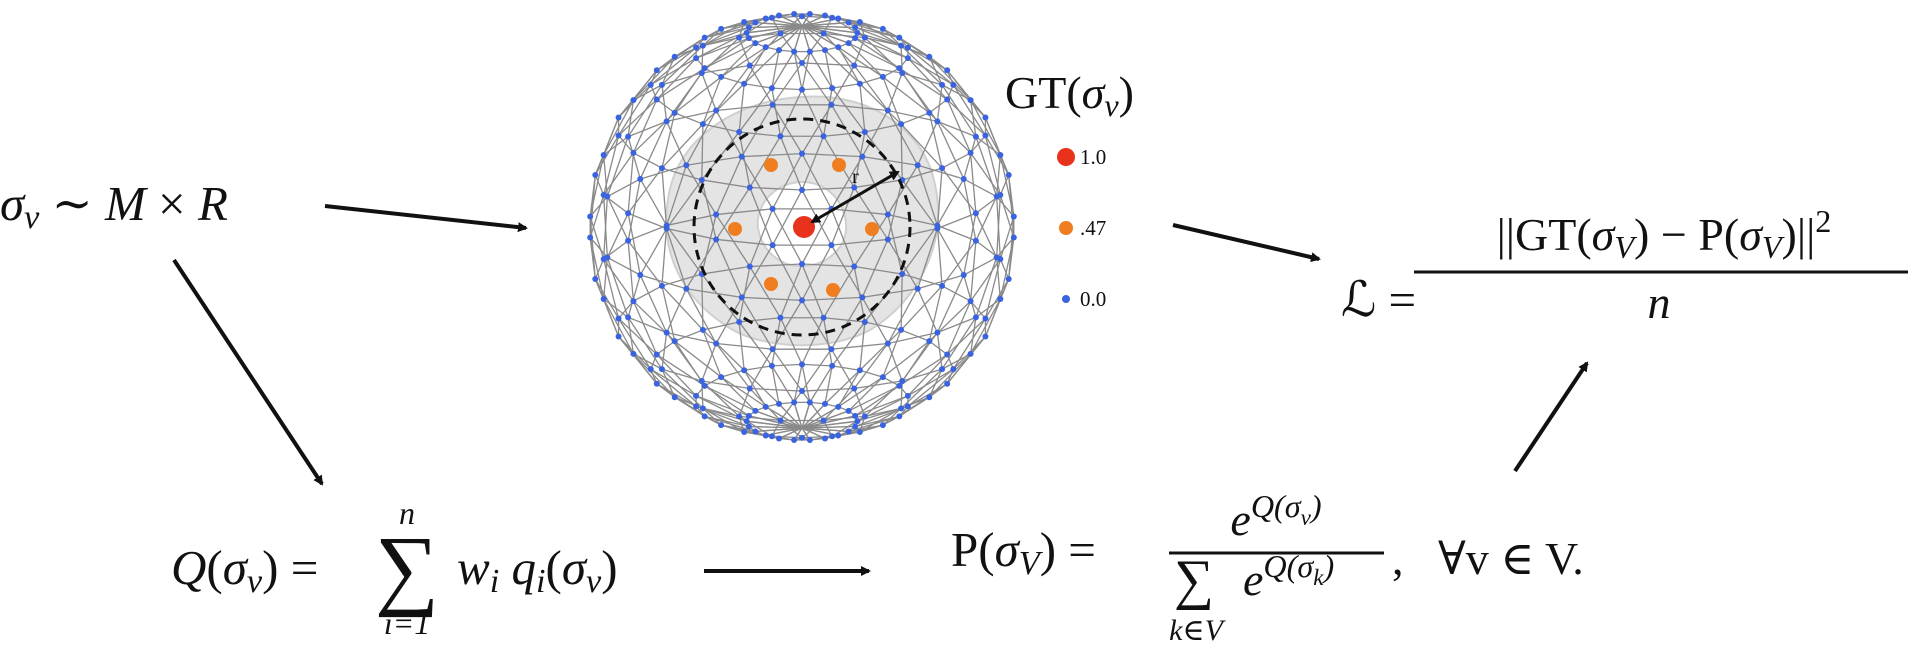 The height and width of the screenshot is (656, 1920). I want to click on loss-numerator: ||GT(σV) − P(σV)||2, so click(1664, 234).